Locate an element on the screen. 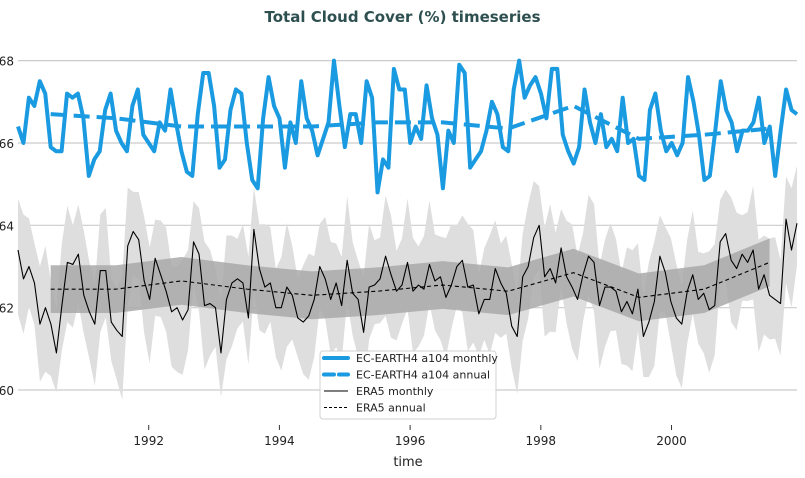  legend-box is located at coordinates (408, 385).